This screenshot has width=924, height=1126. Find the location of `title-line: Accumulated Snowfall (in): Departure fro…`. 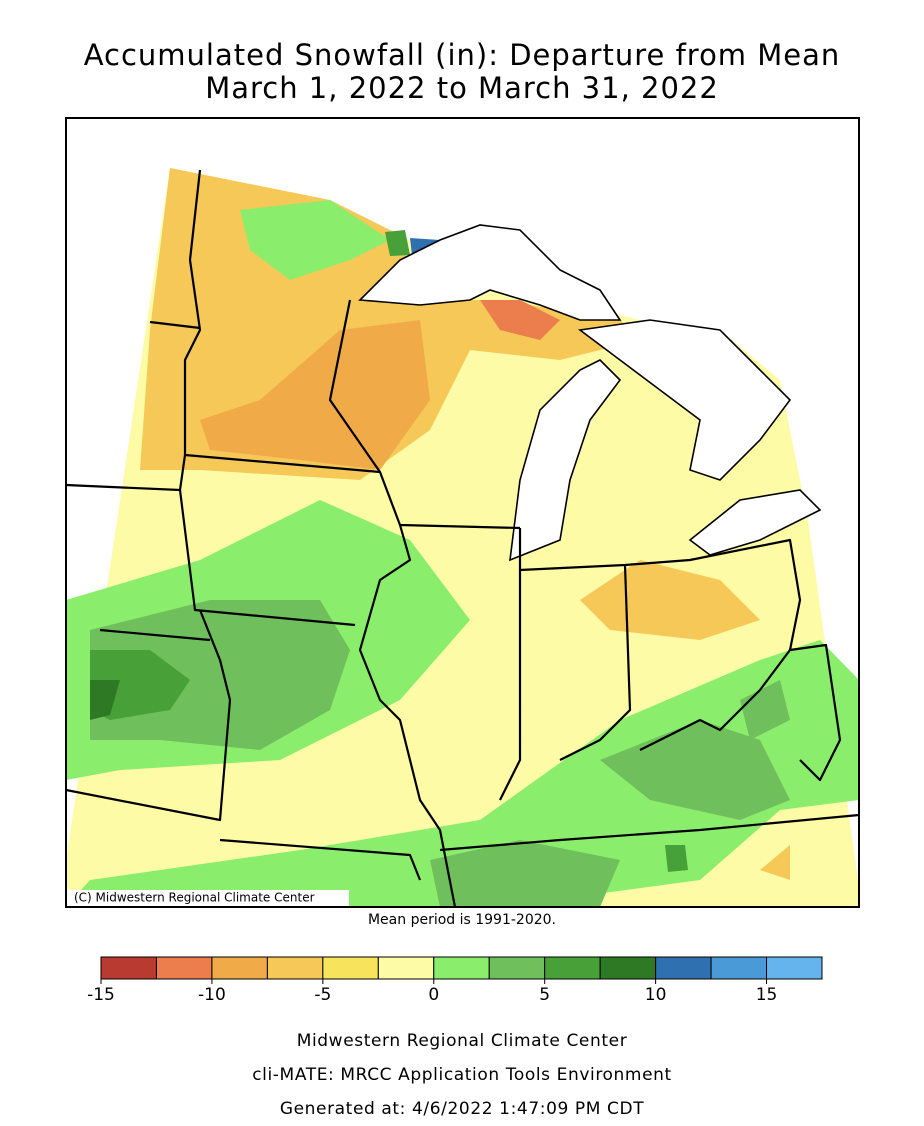

title-line: Accumulated Snowfall (in): Departure fro… is located at coordinates (462, 55).